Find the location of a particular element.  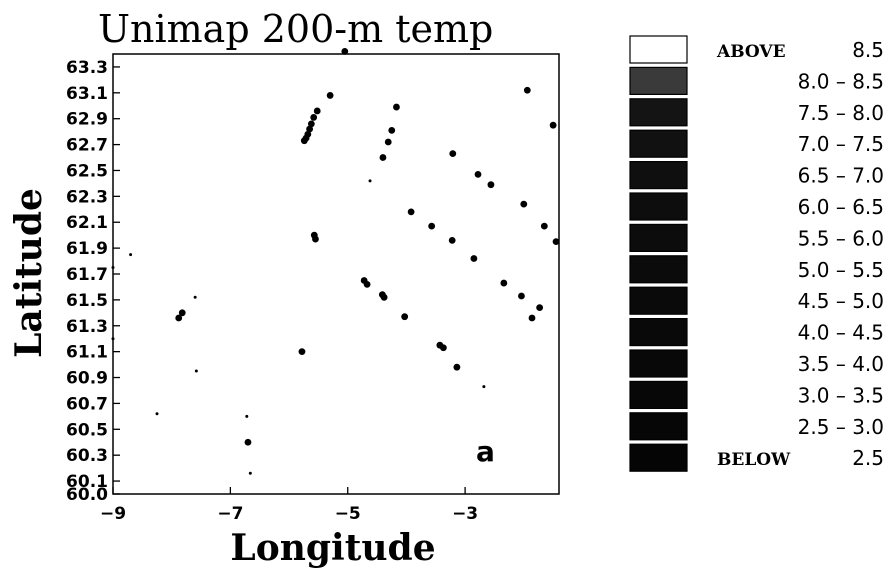

y-tick-label: 60.0 is located at coordinates (87, 495).